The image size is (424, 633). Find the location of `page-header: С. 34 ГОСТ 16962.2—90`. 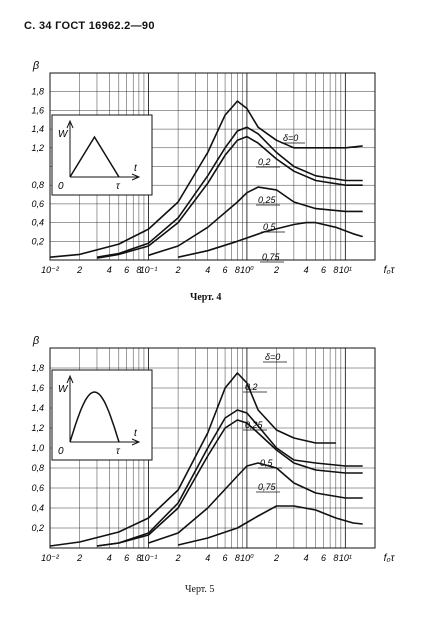

page-header: С. 34 ГОСТ 16962.2—90 is located at coordinates (89, 26).